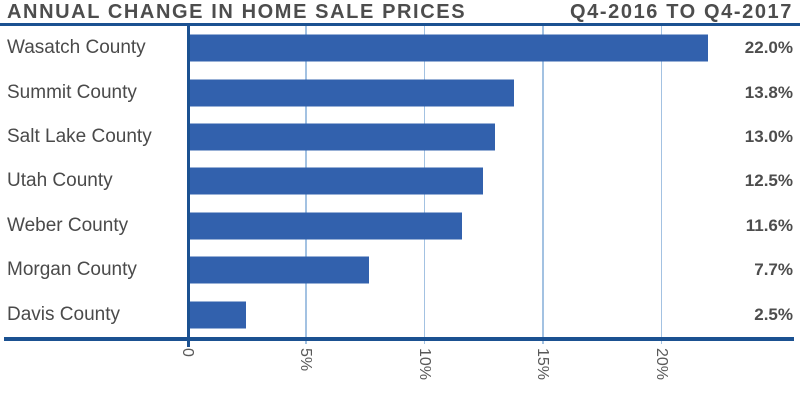 The image size is (800, 404). I want to click on category-label: Utah County, so click(60, 181).